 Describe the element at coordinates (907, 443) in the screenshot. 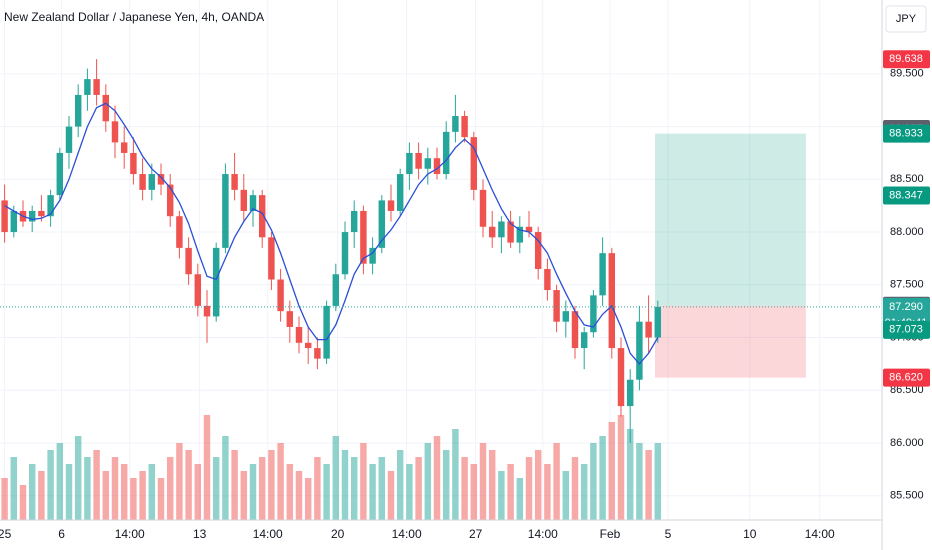

I see `y-tick-label: 86.000` at that location.